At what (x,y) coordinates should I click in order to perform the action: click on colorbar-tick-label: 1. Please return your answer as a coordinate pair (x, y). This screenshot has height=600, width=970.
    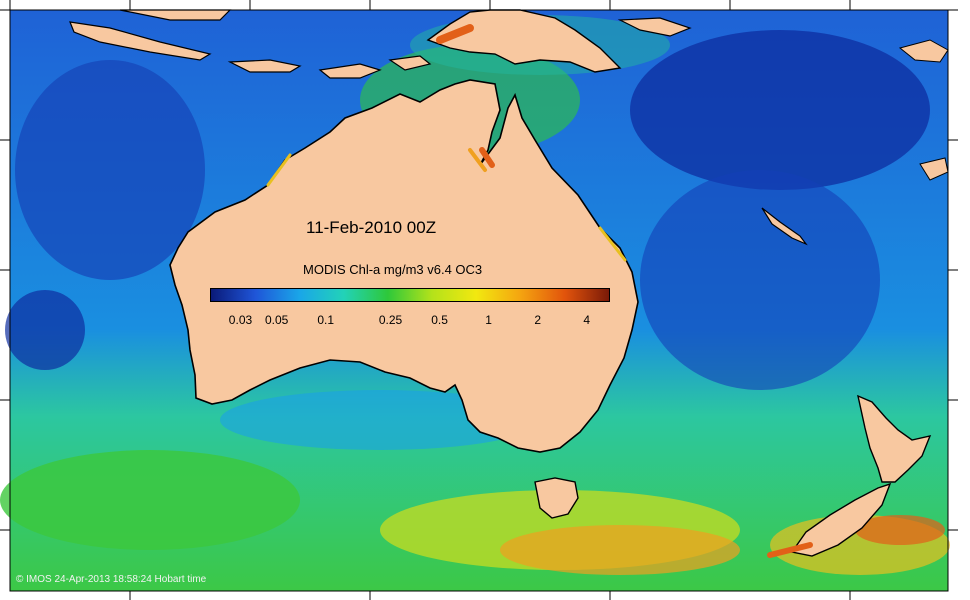
    Looking at the image, I should click on (488, 320).